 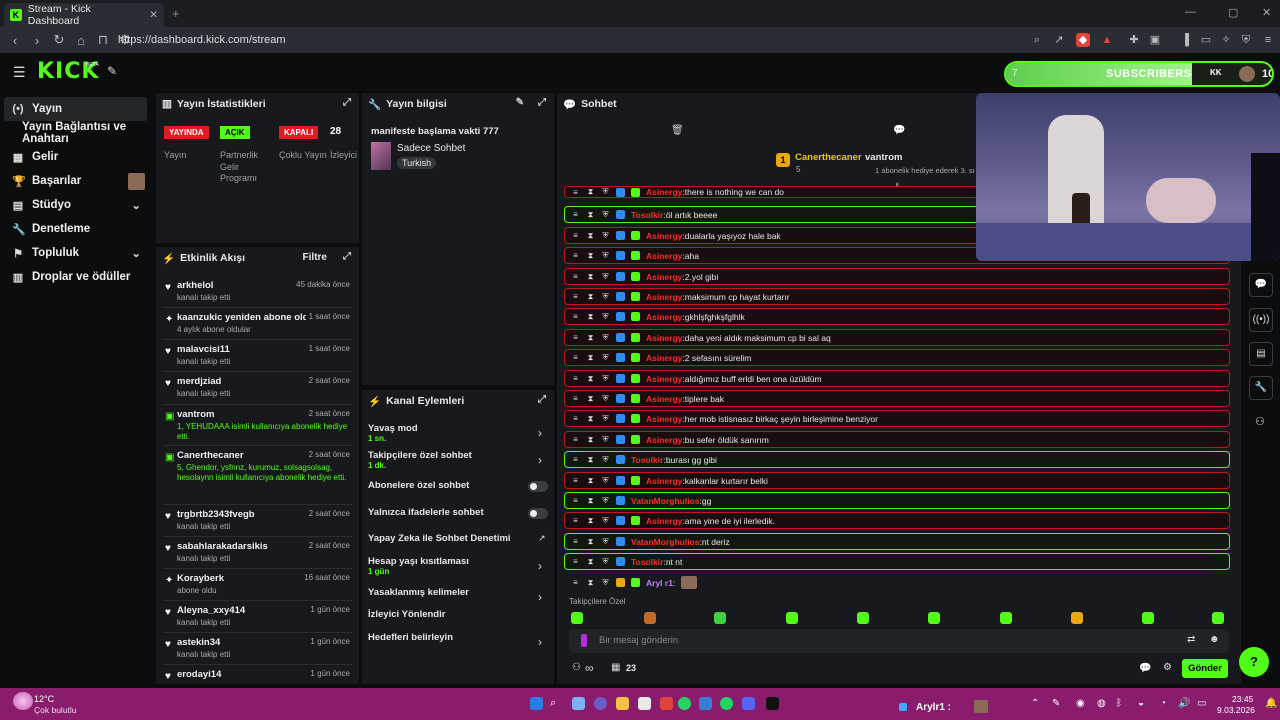 What do you see at coordinates (536, 703) in the screenshot?
I see `start-icon` at bounding box center [536, 703].